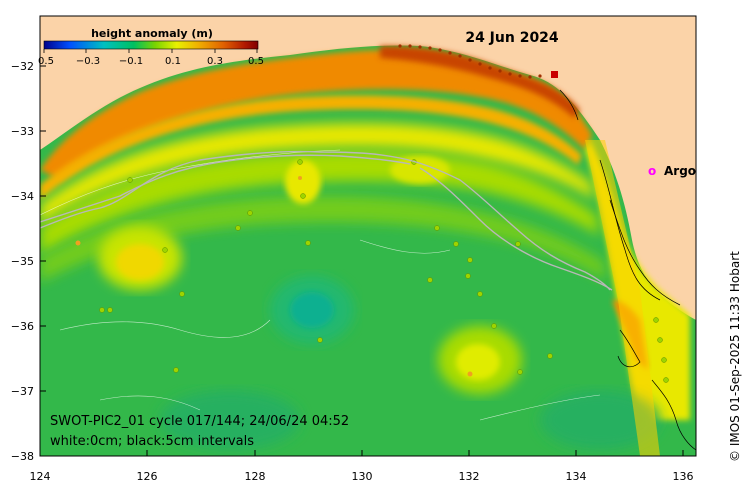 This screenshot has height=496, width=750. Describe the element at coordinates (22, 66) in the screenshot. I see `y-tick-label: −32` at that location.